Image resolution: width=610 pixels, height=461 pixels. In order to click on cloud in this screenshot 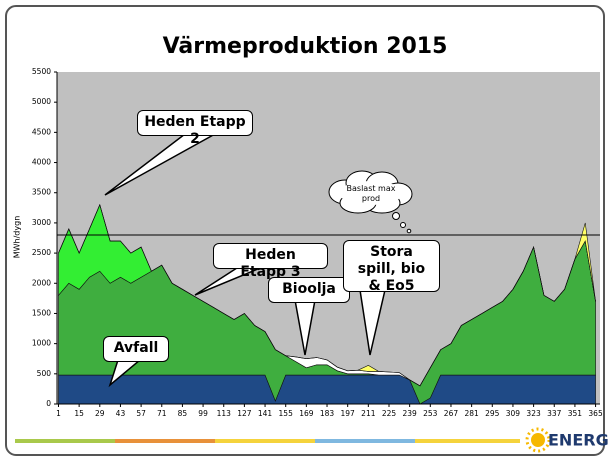, I will do `click(370, 192)`.